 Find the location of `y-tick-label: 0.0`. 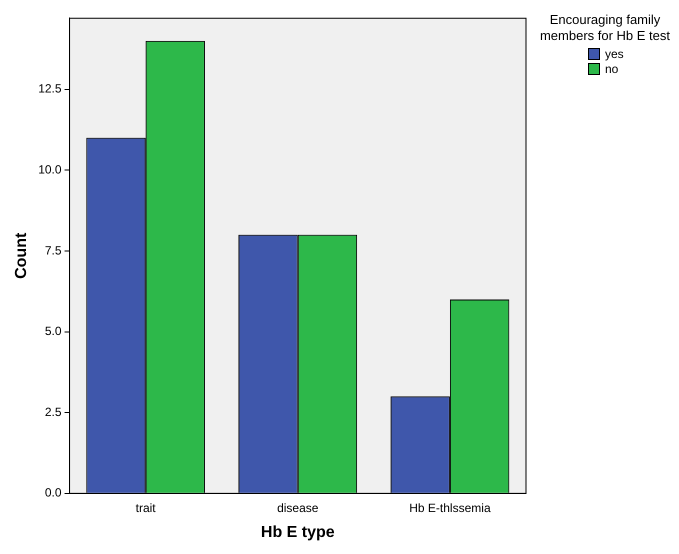

y-tick-label: 0.0 is located at coordinates (53, 493).